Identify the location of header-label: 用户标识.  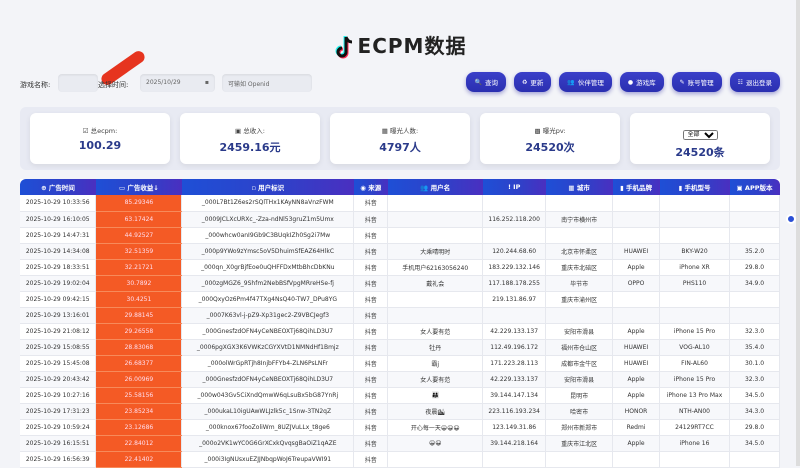
(271, 188).